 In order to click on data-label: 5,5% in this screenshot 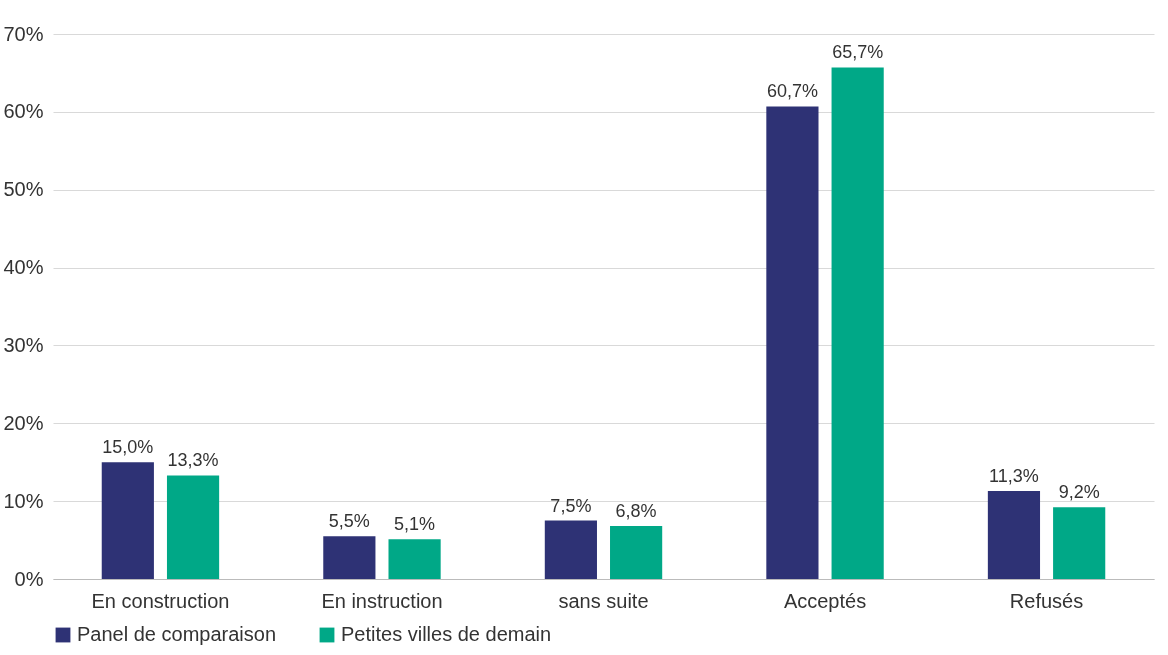, I will do `click(349, 521)`.